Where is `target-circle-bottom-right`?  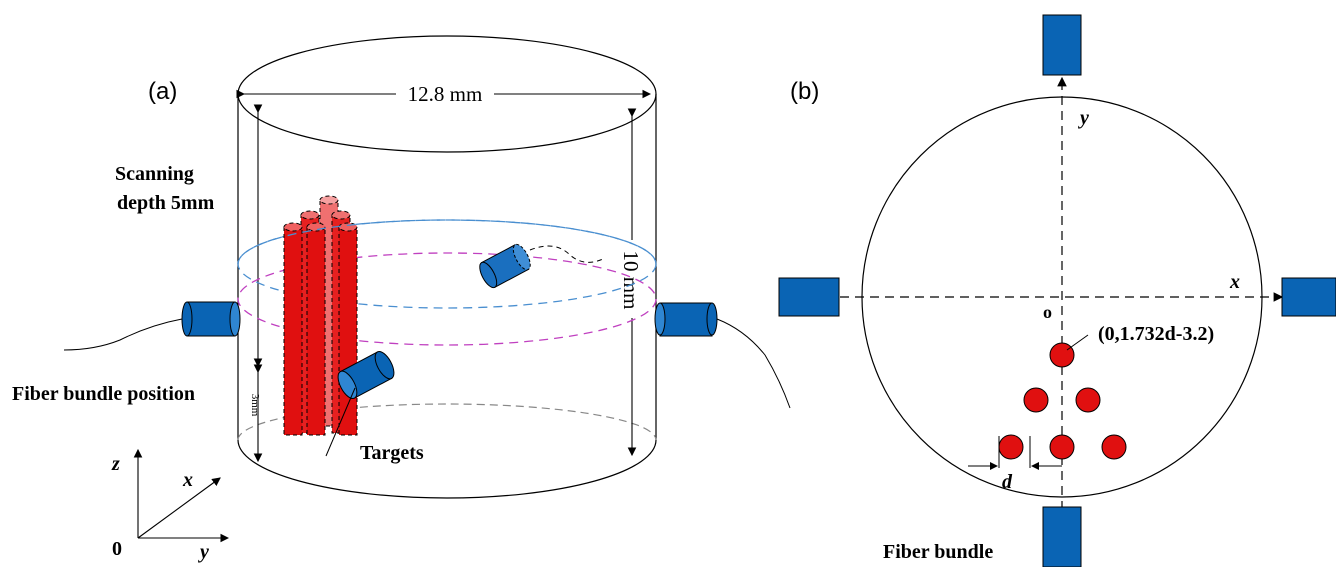
target-circle-bottom-right is located at coordinates (1114, 447).